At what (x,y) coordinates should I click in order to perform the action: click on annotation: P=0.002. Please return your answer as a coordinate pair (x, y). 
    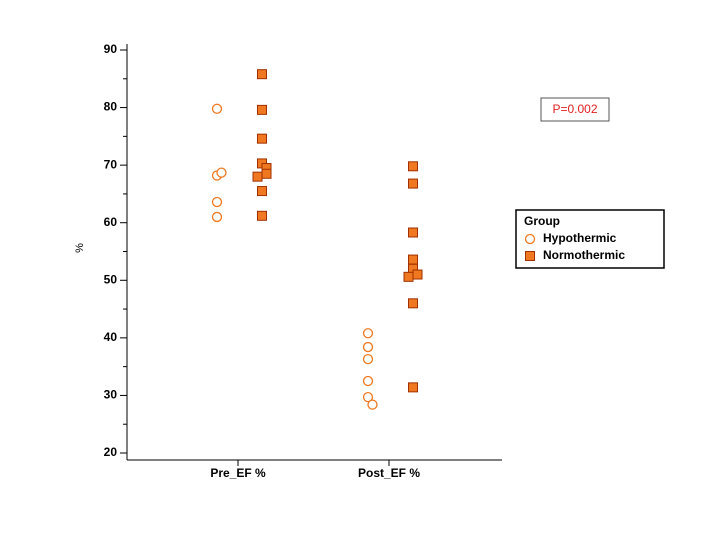
    Looking at the image, I should click on (574, 109).